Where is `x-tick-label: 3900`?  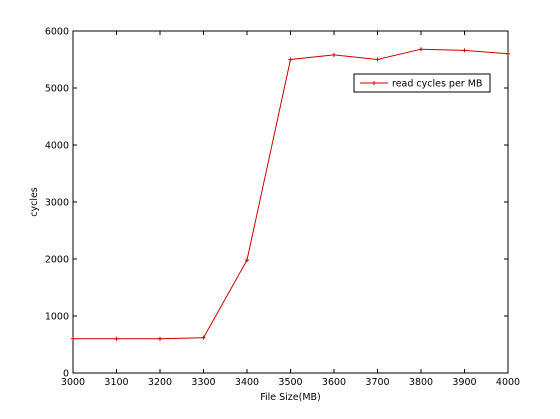 x-tick-label: 3900 is located at coordinates (464, 382).